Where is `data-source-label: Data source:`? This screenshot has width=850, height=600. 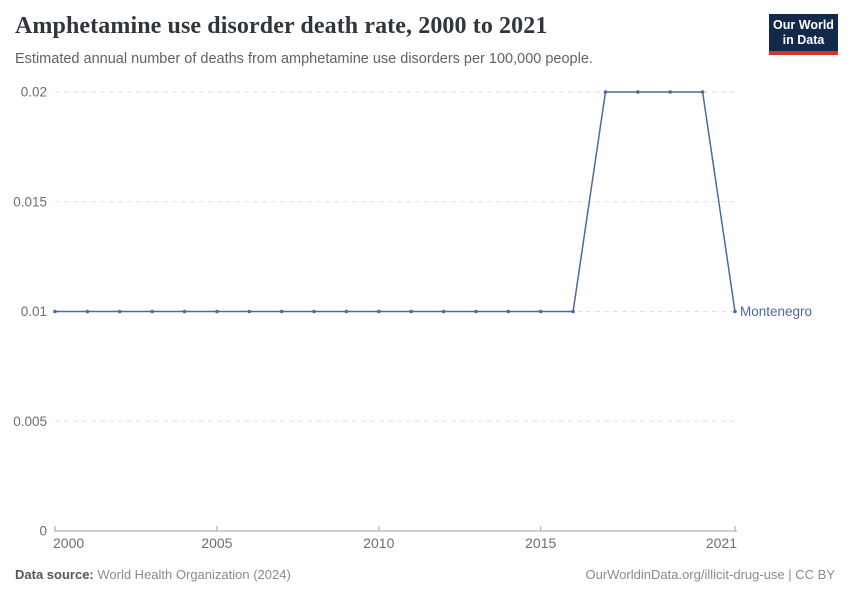 data-source-label: Data source: is located at coordinates (54, 574).